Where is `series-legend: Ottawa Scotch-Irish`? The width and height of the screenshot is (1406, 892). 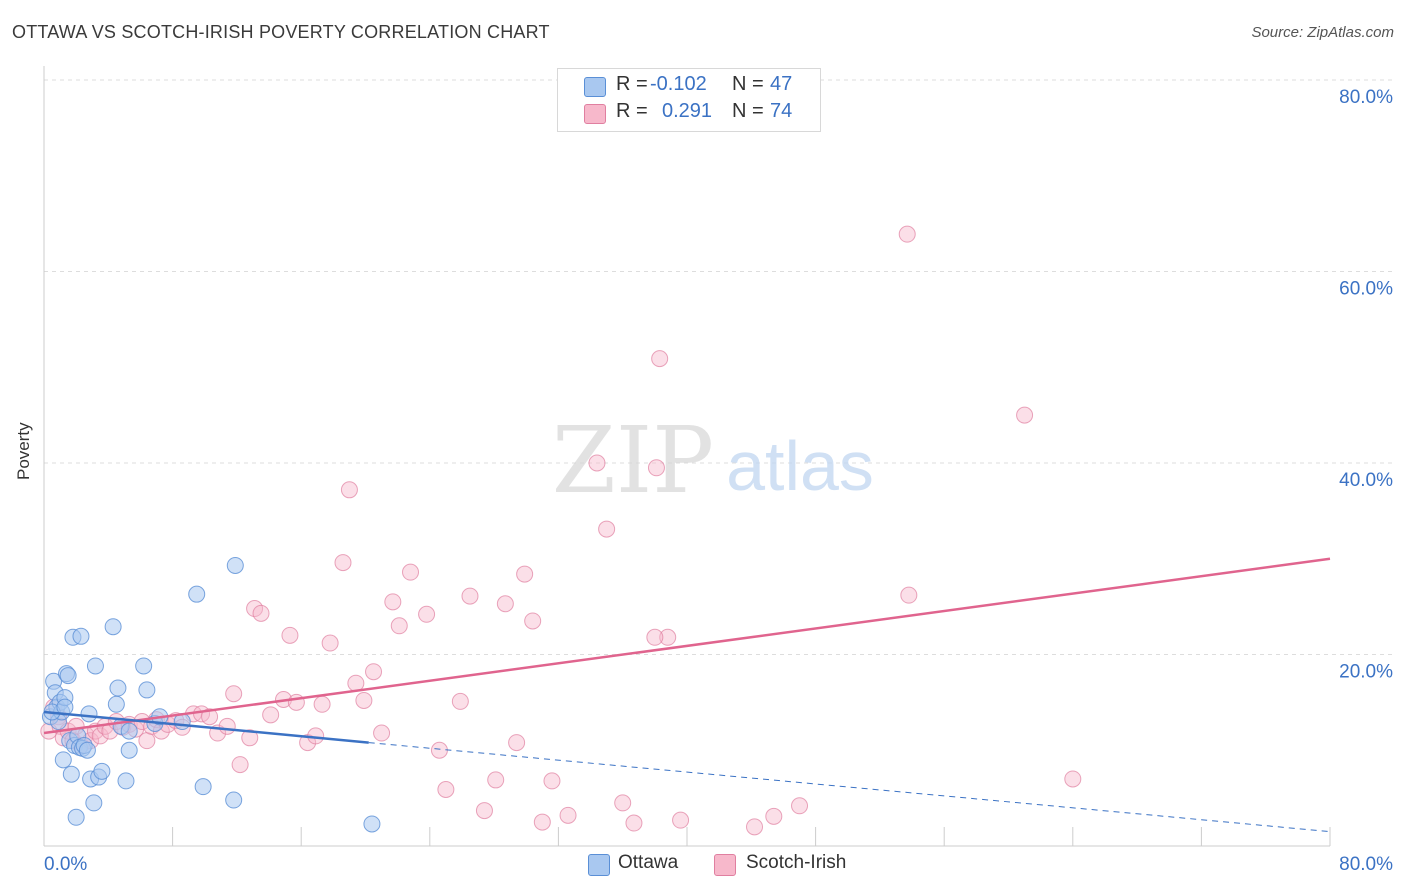 series-legend: Ottawa Scotch-Irish is located at coordinates (703, 865).